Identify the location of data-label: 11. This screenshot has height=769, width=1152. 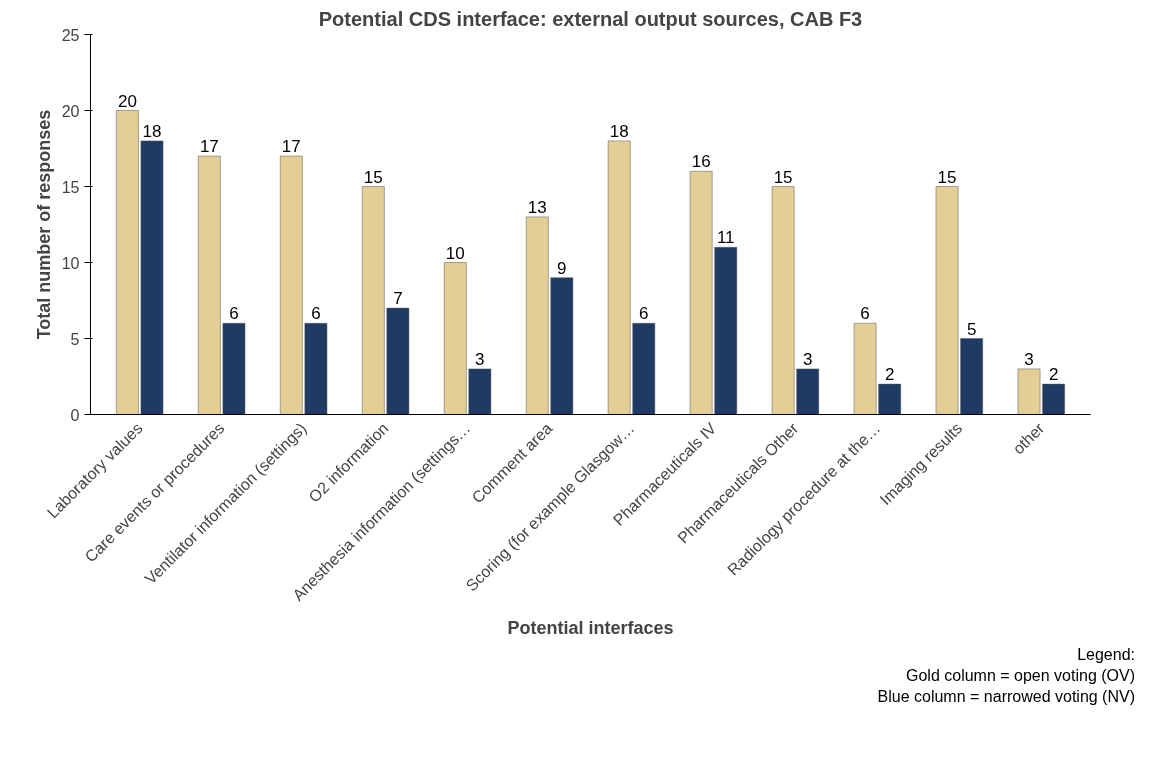
(725, 238).